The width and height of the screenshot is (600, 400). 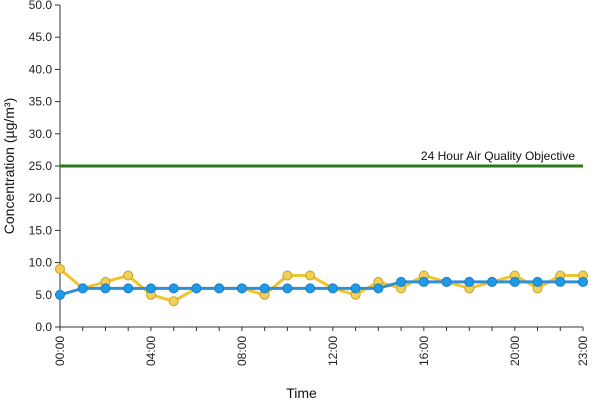 What do you see at coordinates (41, 102) in the screenshot?
I see `y-tick-label: 35.0` at bounding box center [41, 102].